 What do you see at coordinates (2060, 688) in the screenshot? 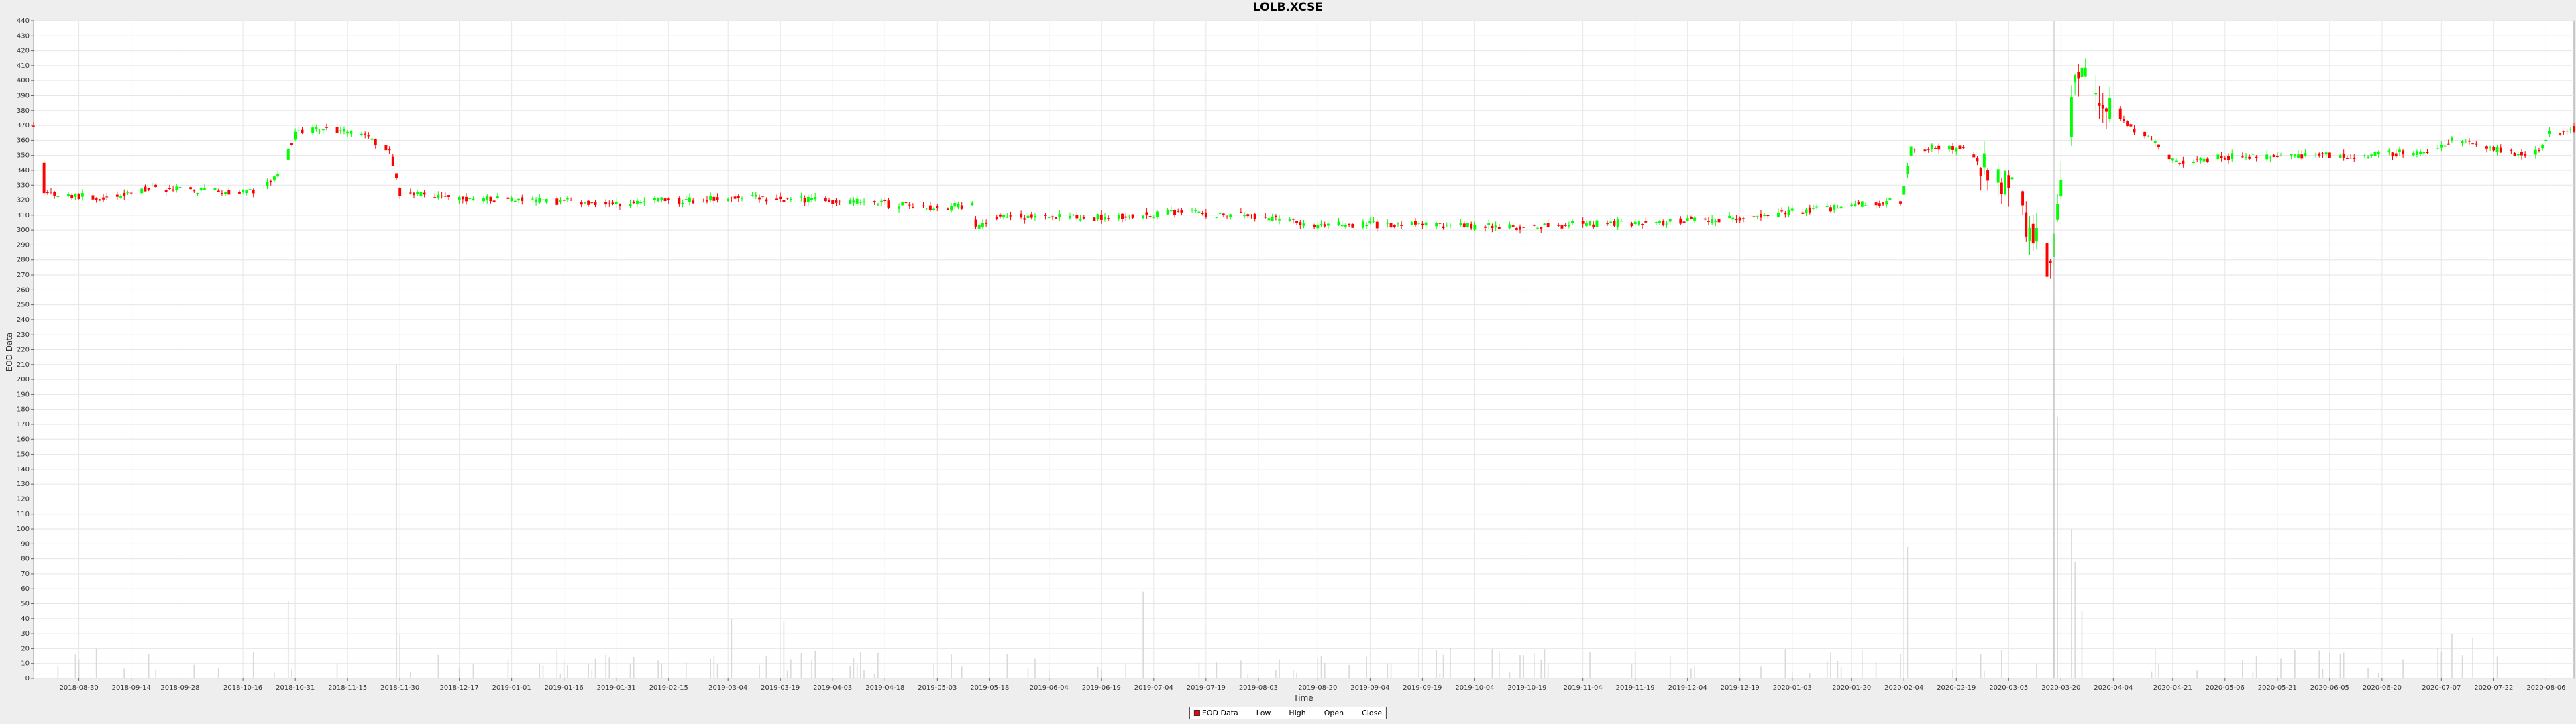
I see `x-tick-label: 2020-03-20` at bounding box center [2060, 688].